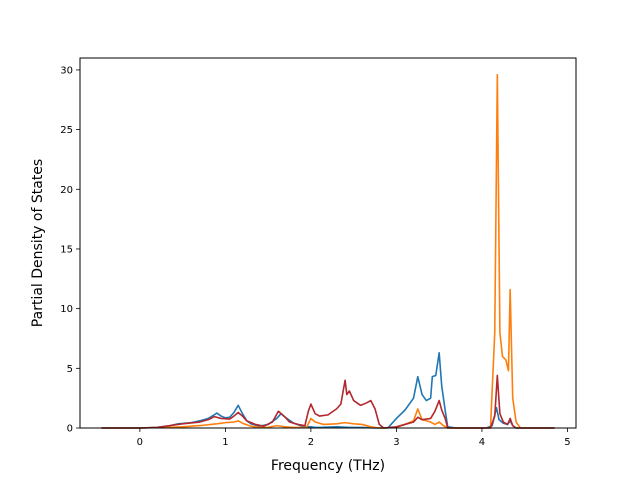  Describe the element at coordinates (70, 369) in the screenshot. I see `y-tick-label: 5` at that location.